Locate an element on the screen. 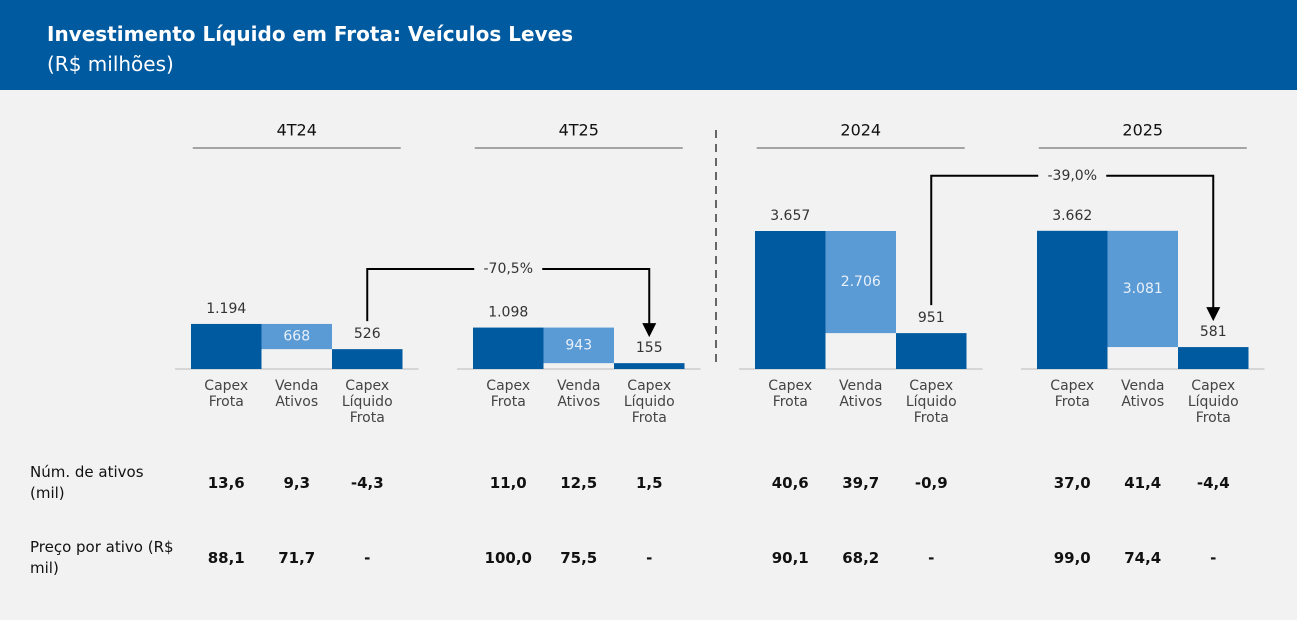 This screenshot has height=629, width=1303. value-label: 1.194 is located at coordinates (226, 309).